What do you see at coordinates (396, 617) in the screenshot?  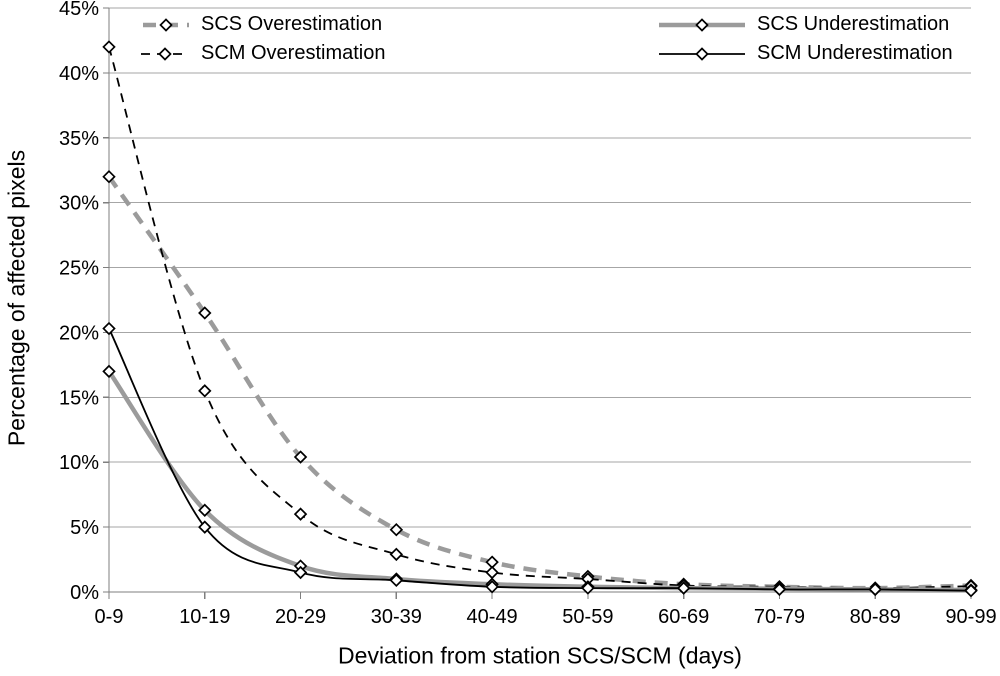 I see `x-tick-label: 30-39` at bounding box center [396, 617].